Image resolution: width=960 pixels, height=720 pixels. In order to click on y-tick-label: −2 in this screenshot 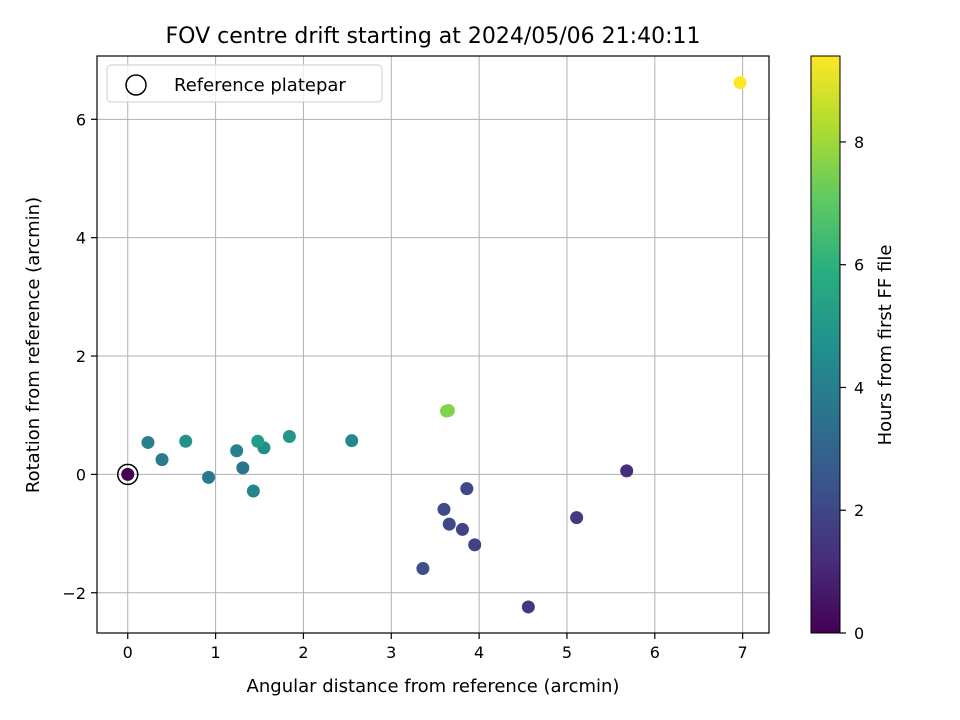, I will do `click(74, 593)`.